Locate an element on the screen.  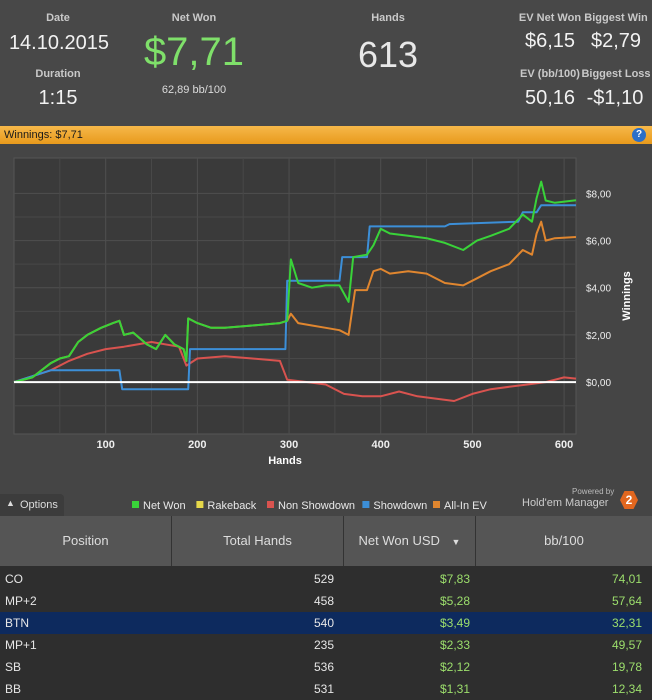
y-tick-label: $0,00 is located at coordinates (598, 383).